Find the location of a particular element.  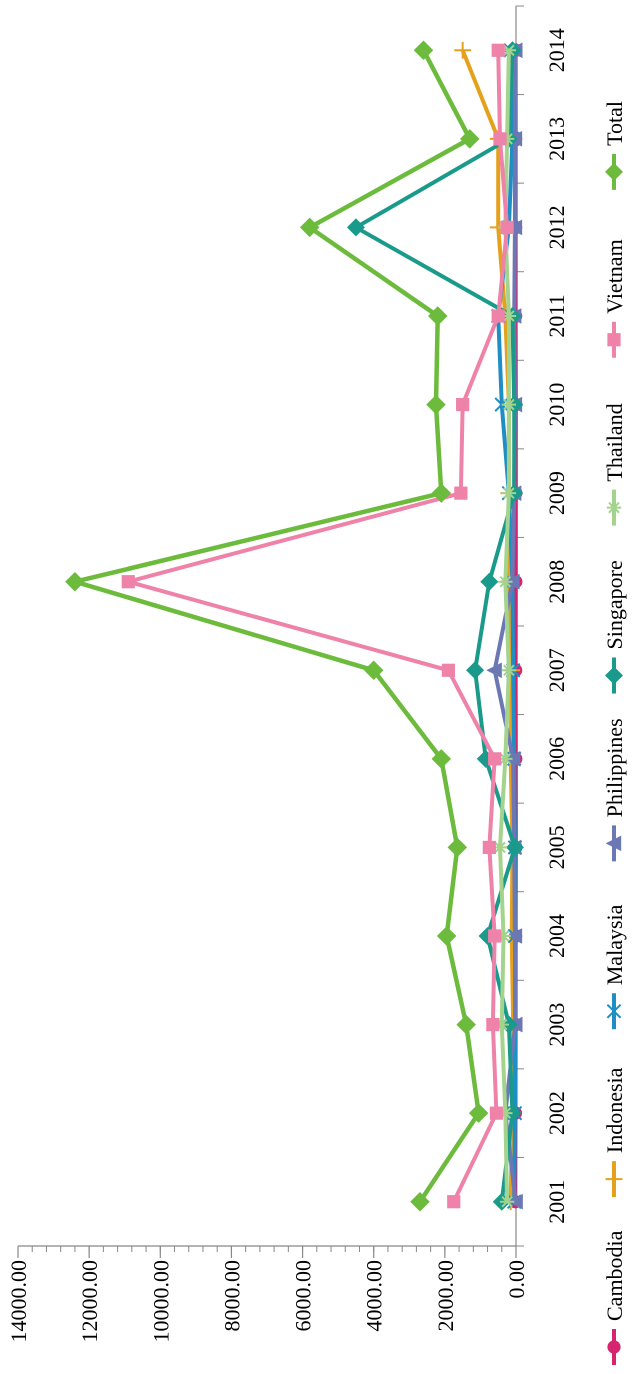

x-tick-label: 2004 is located at coordinates (556, 936).